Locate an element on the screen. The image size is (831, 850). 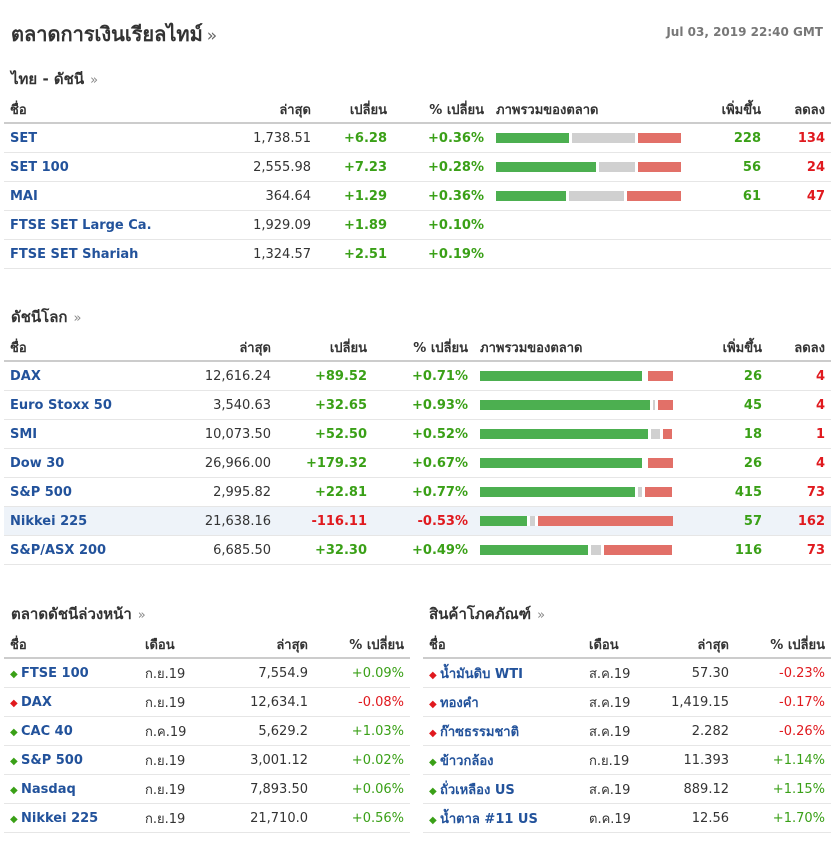
table-row: ◆ Nasdaq ก.ย.19 7,893.50 +0.06% is located at coordinates (207, 789).